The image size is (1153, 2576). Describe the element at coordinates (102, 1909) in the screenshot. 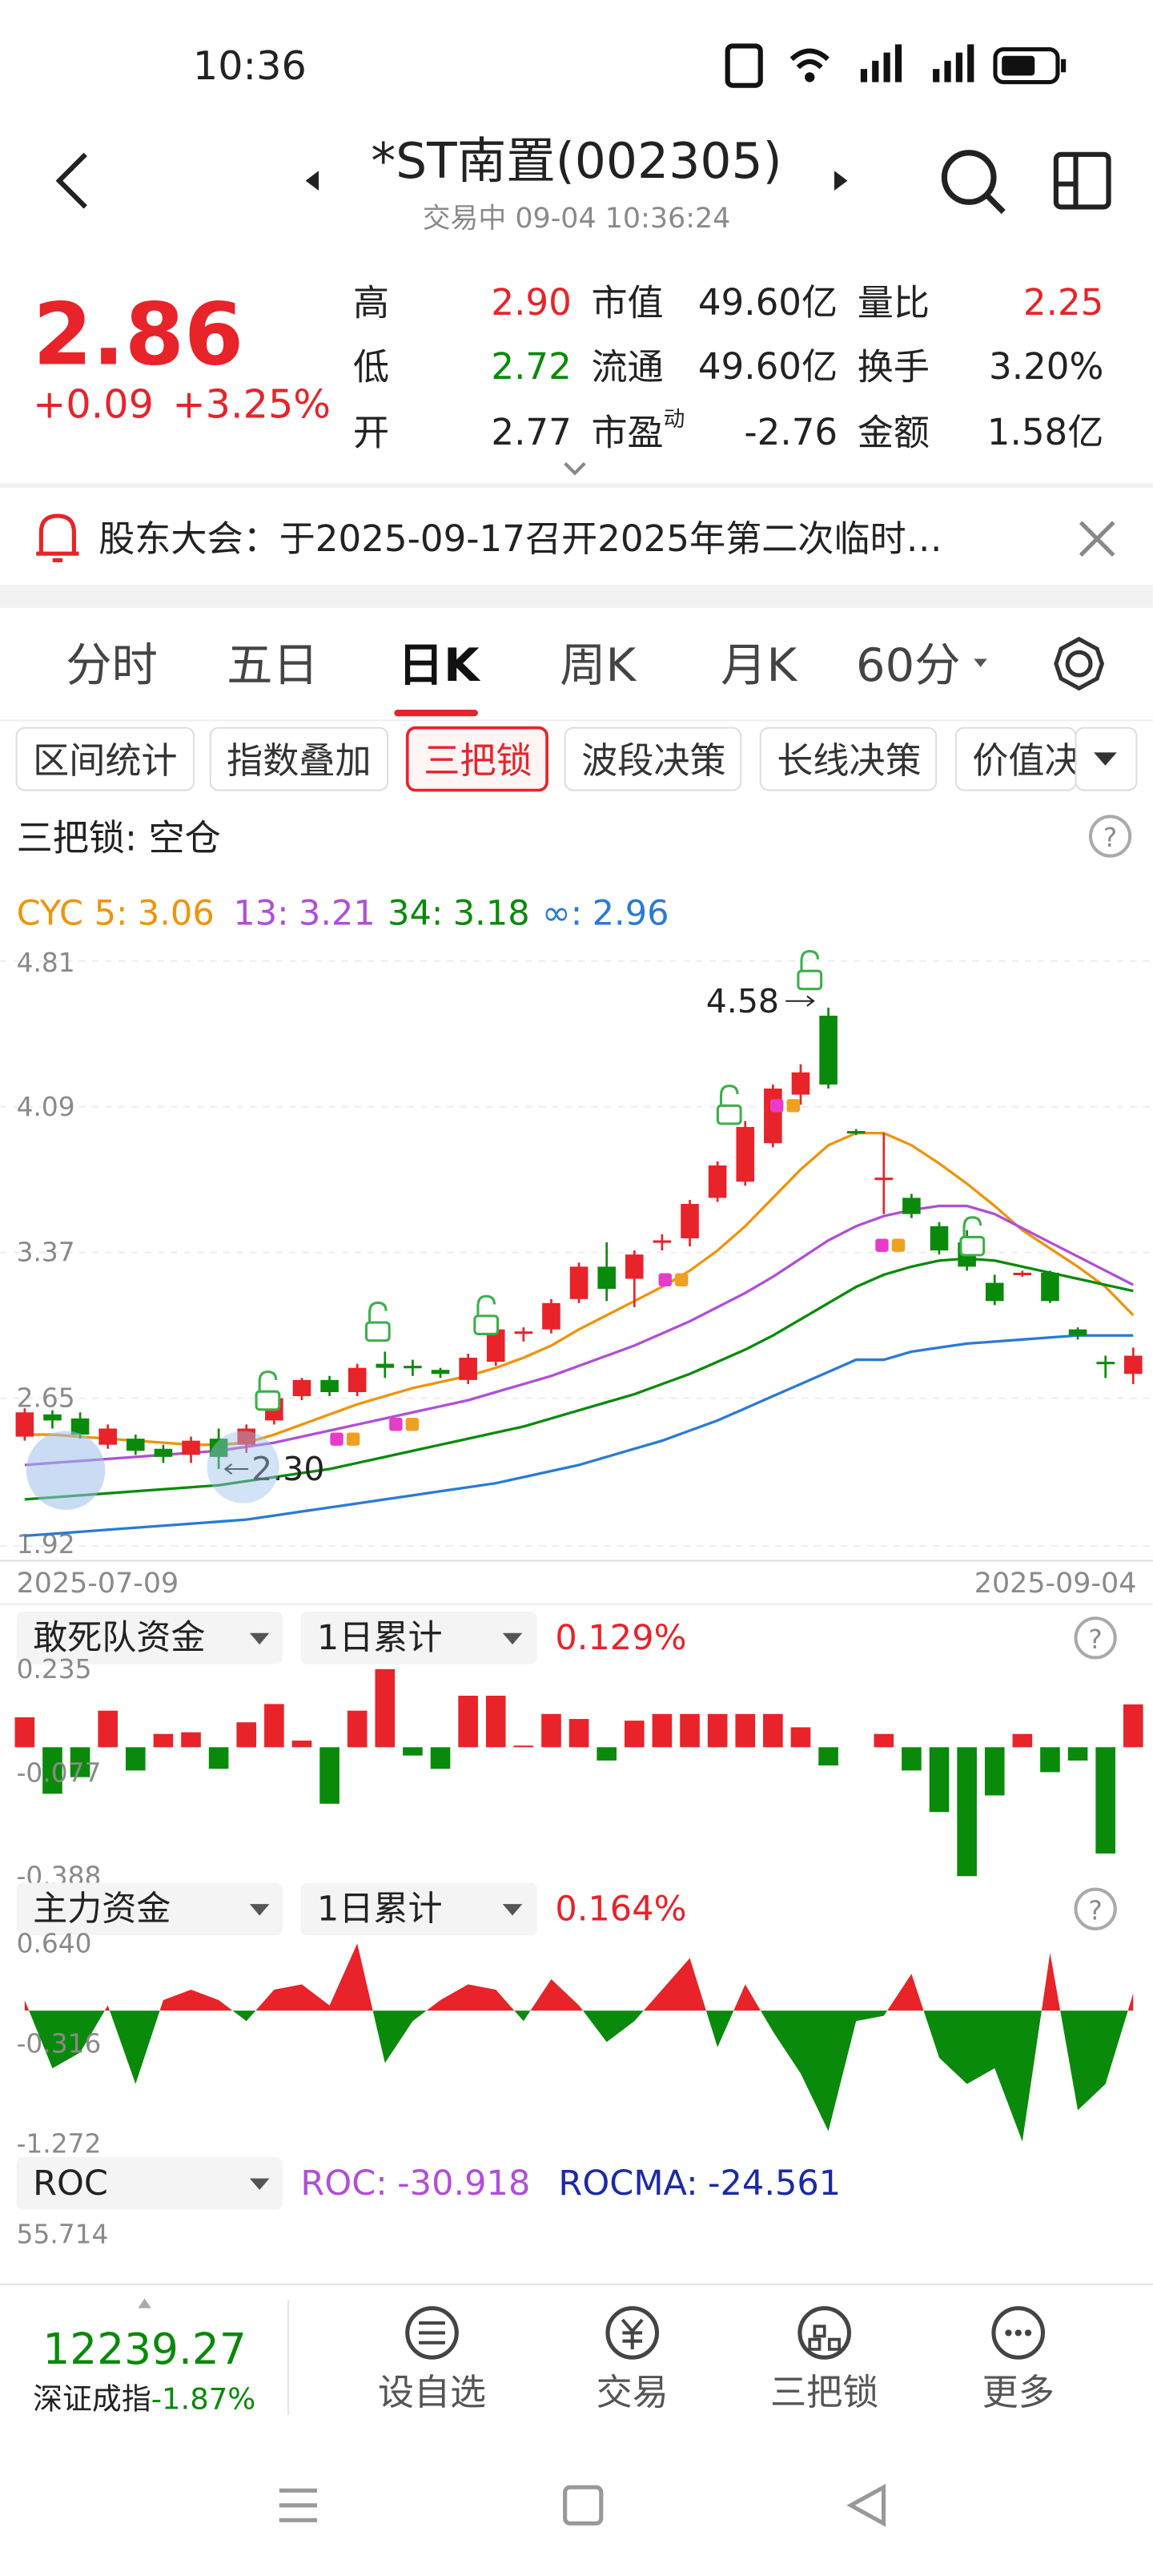

I see `indicator-name: 主力资金` at that location.